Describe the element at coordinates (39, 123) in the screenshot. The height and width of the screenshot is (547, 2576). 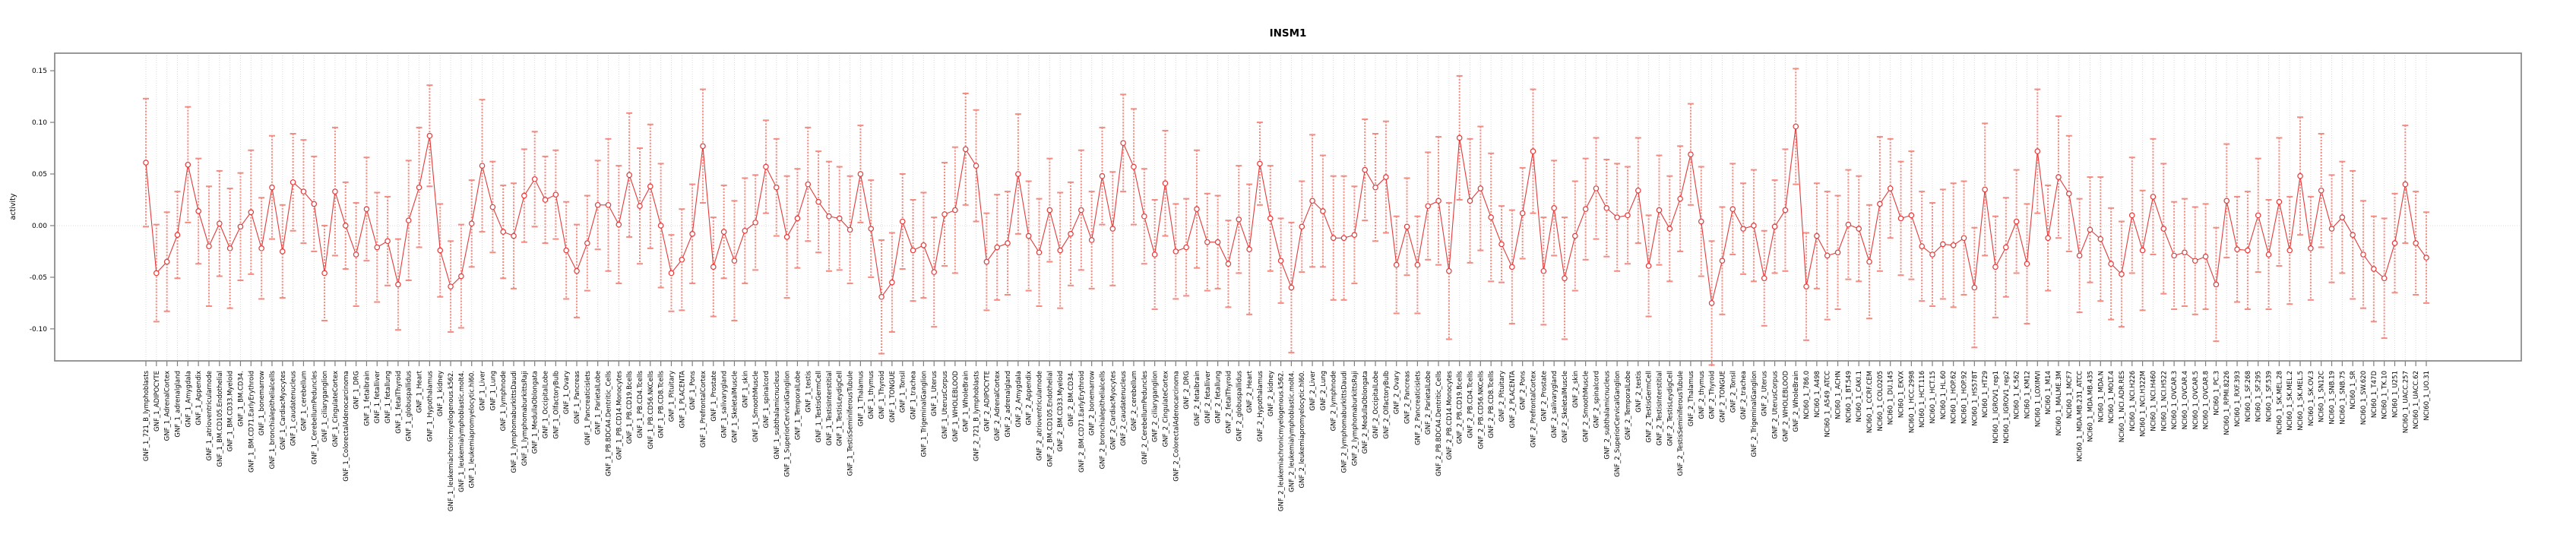
I see `y-tick-label: 0.10` at that location.